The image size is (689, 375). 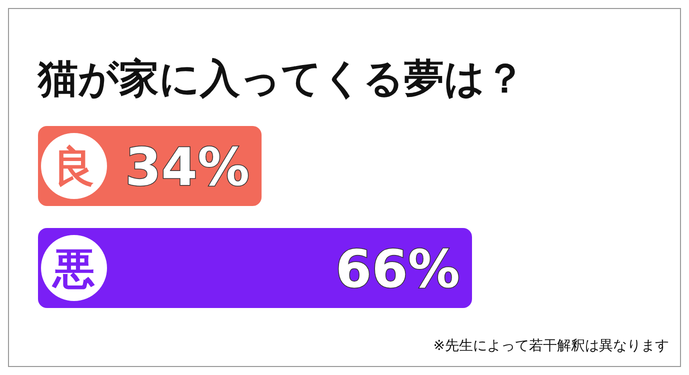 What do you see at coordinates (187, 168) in the screenshot?
I see `data-label: 34%` at bounding box center [187, 168].